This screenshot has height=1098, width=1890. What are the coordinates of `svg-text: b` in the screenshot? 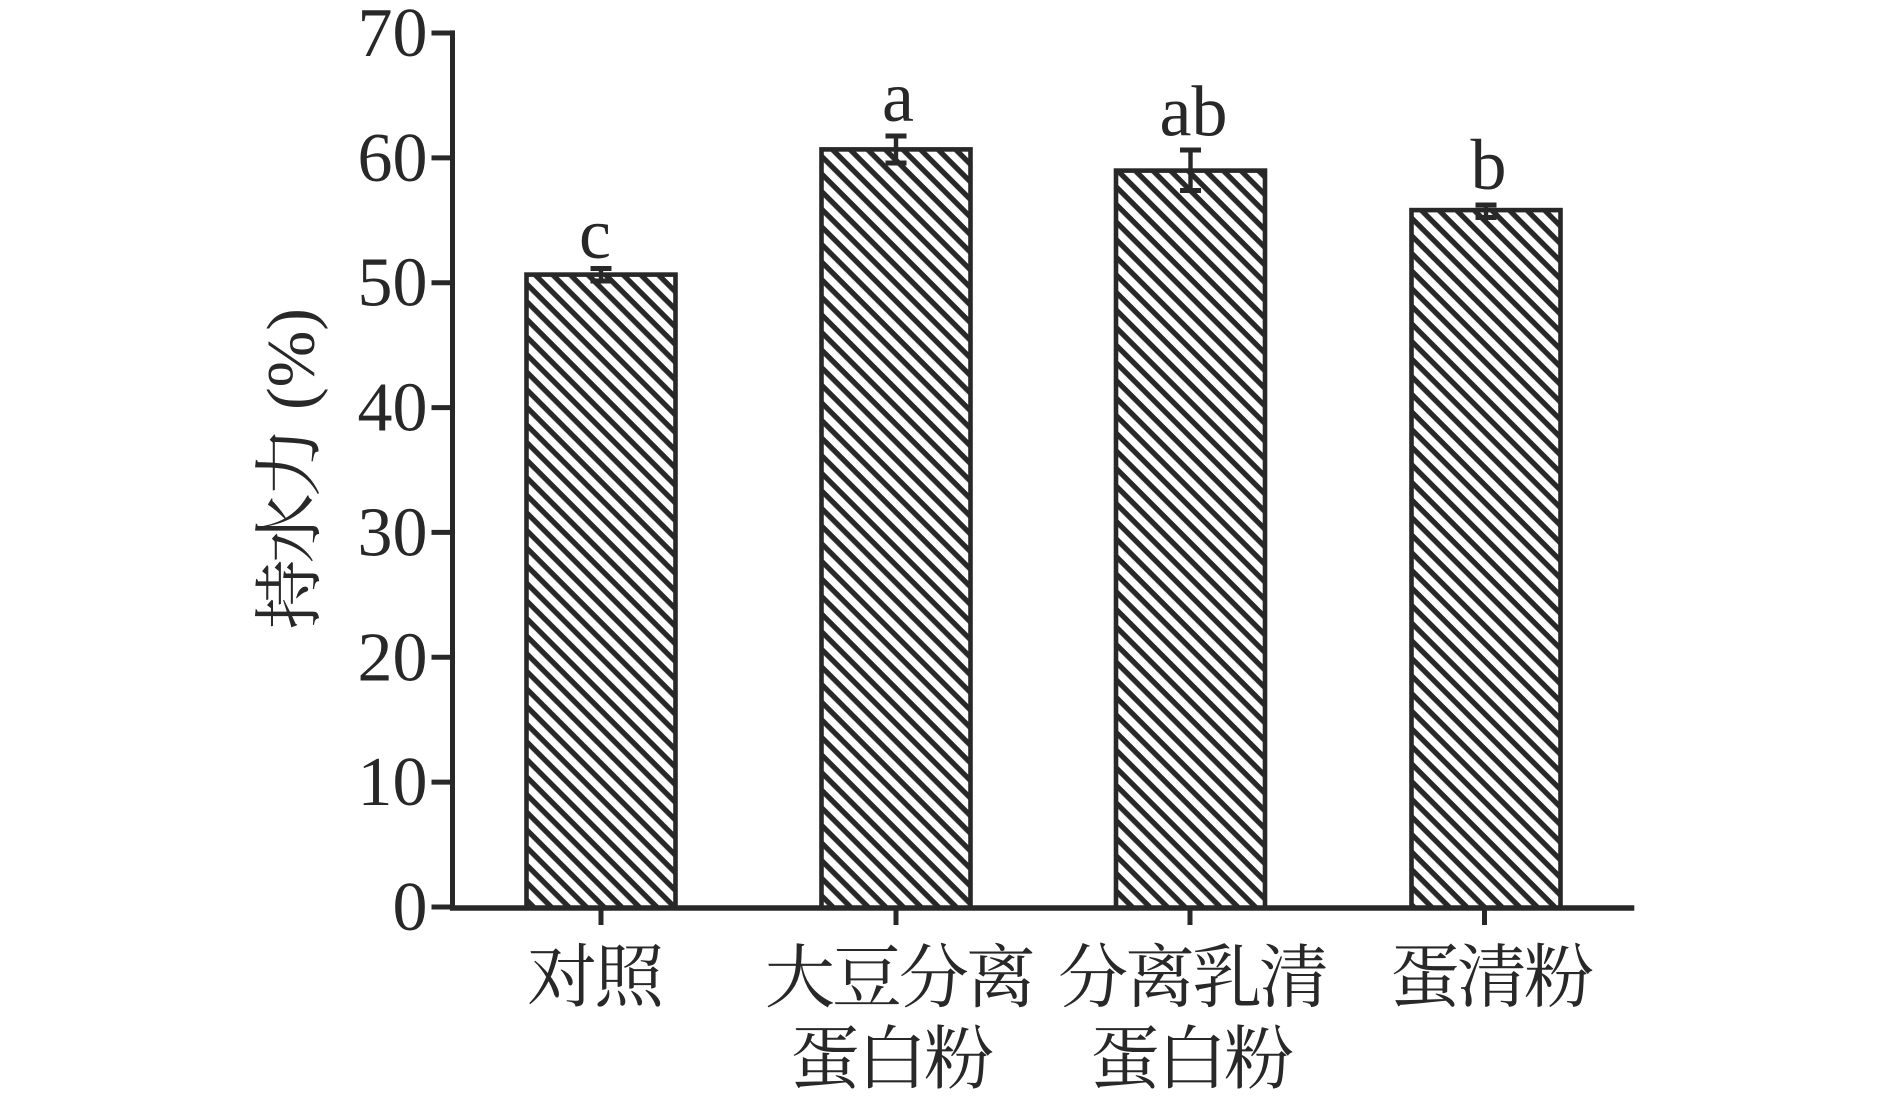 It's located at (1489, 165).